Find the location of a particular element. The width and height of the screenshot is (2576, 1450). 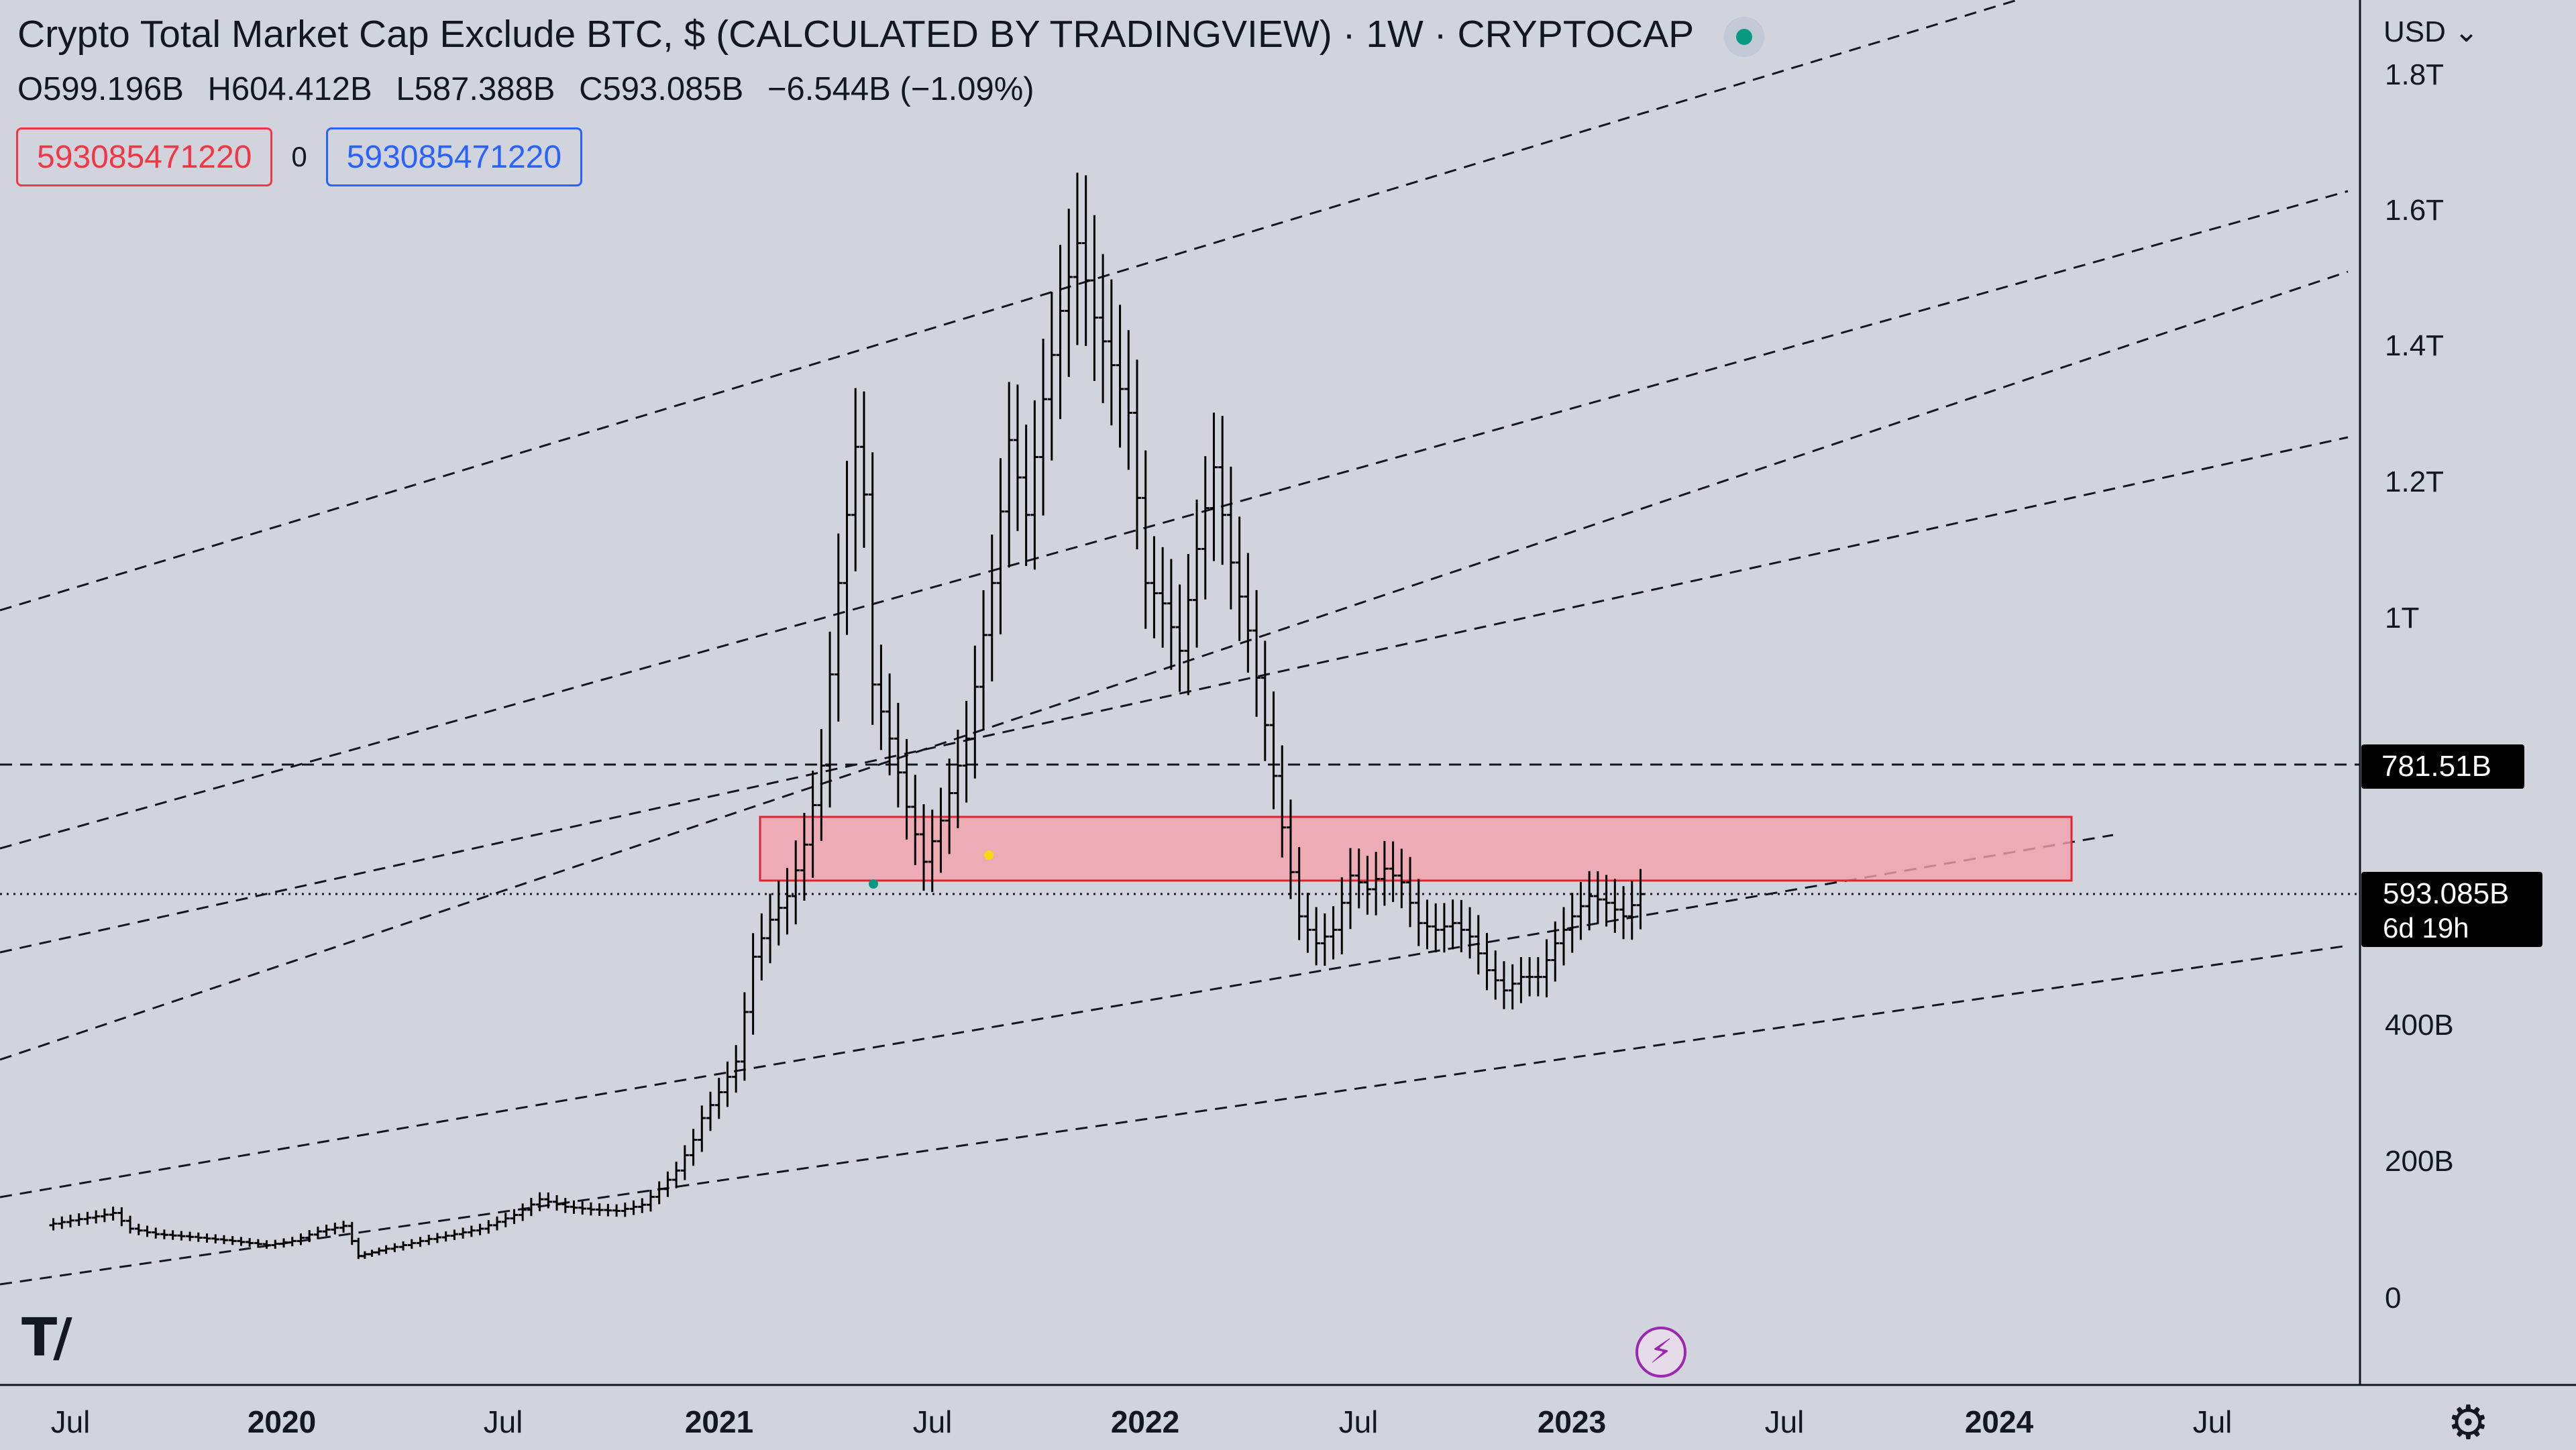

zone-rect is located at coordinates (1416, 849).